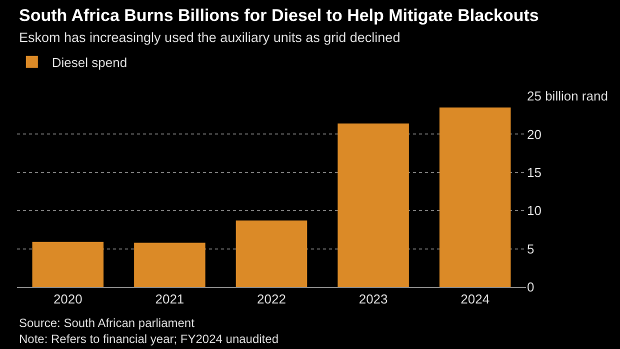 The height and width of the screenshot is (349, 620). What do you see at coordinates (475, 299) in the screenshot?
I see `x-tick-label: 2024` at bounding box center [475, 299].